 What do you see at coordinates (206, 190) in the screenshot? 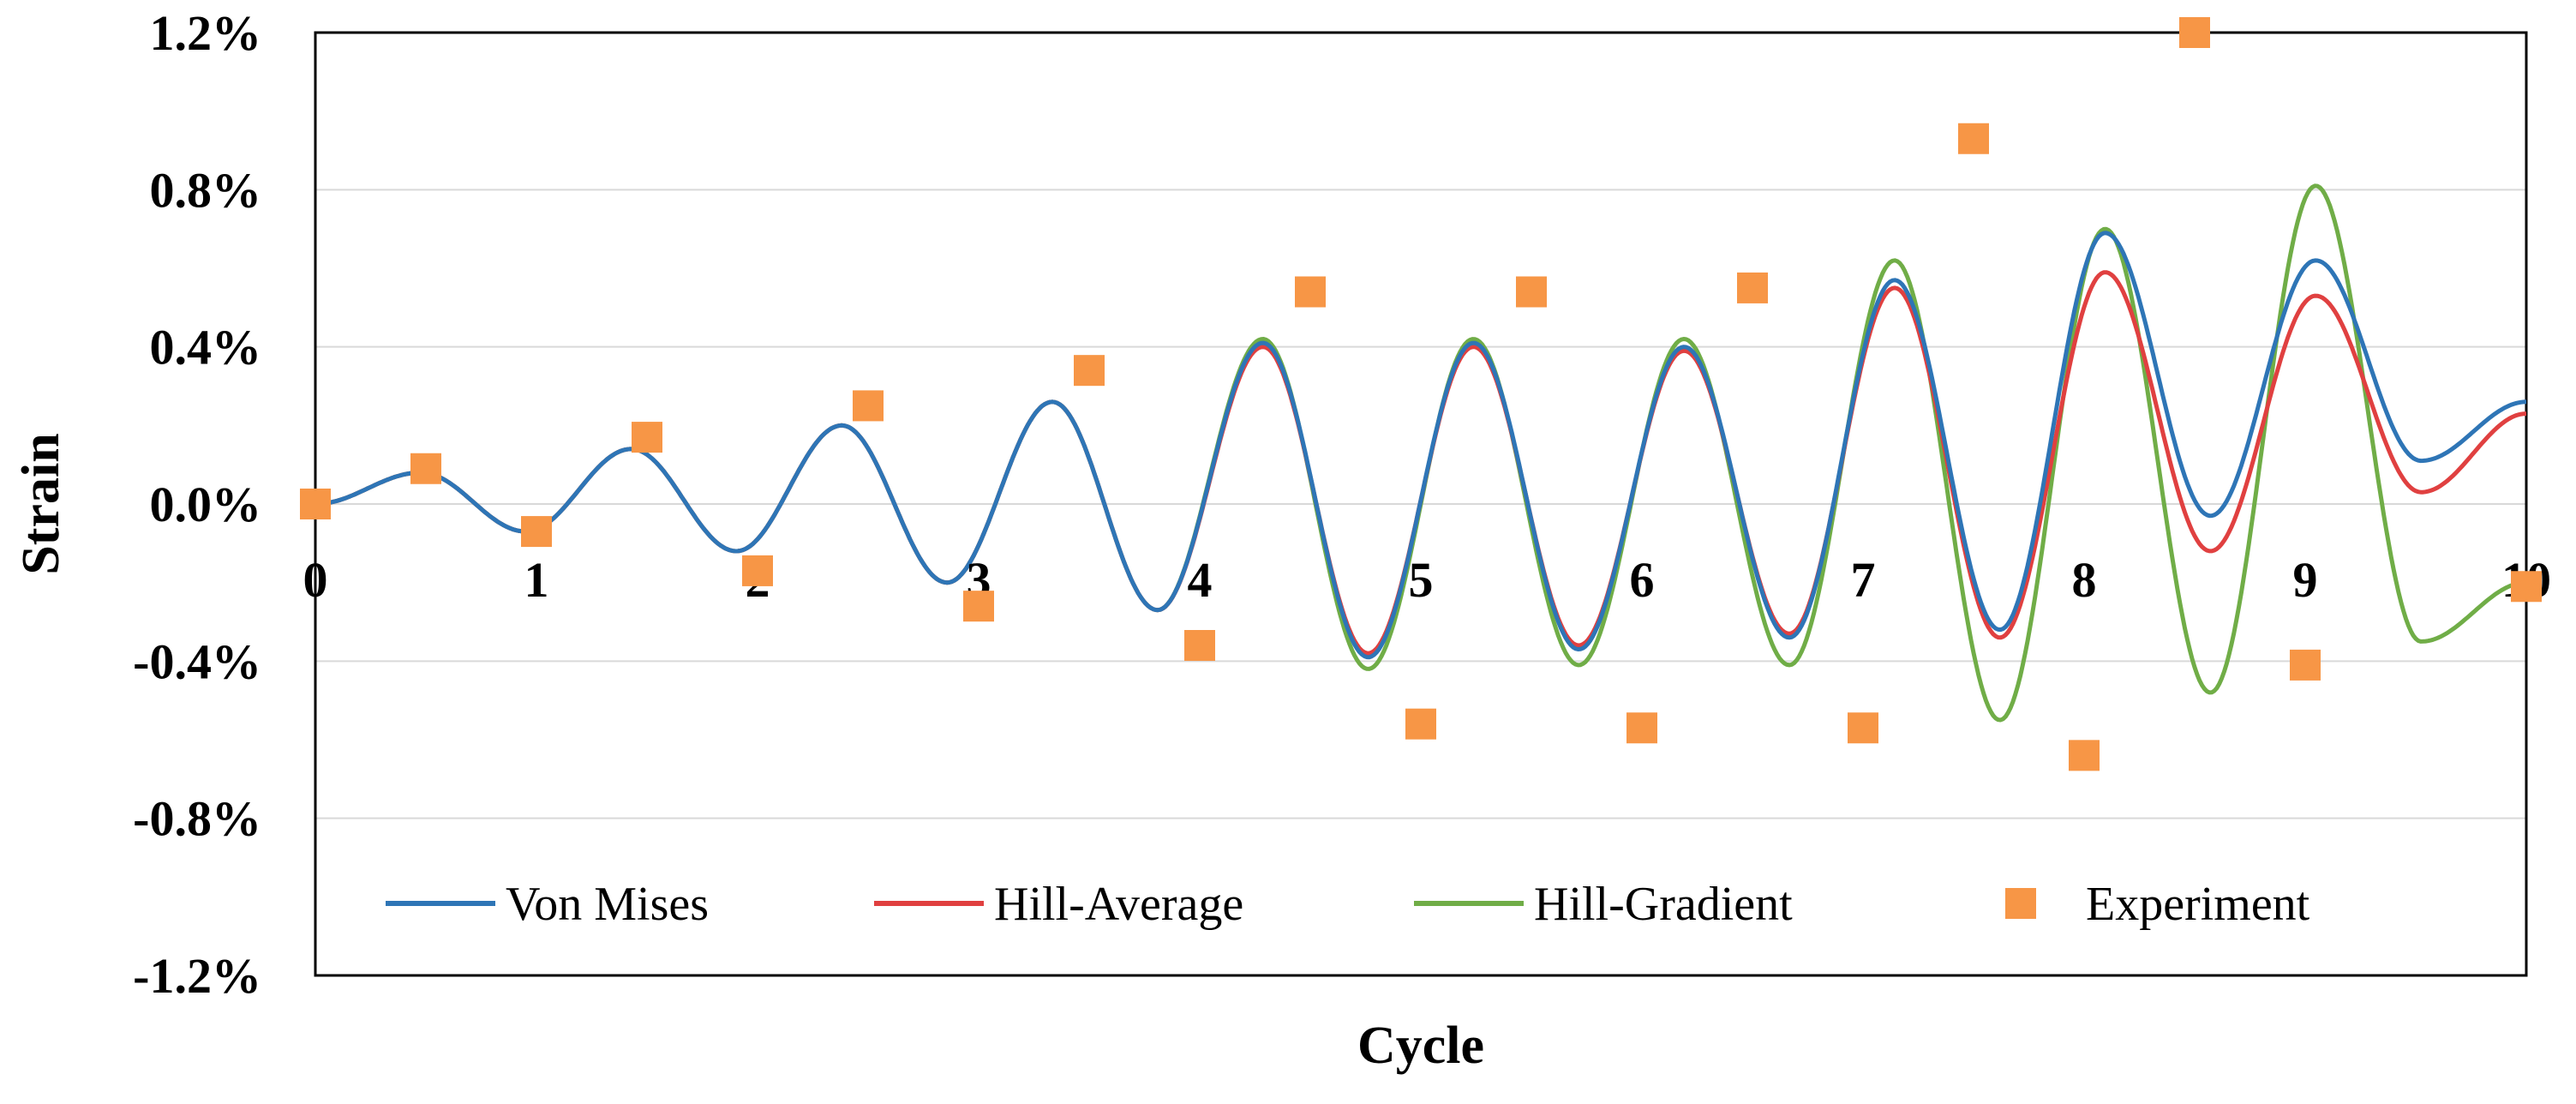
I see `y-tick-label: 0.8%` at bounding box center [206, 190].